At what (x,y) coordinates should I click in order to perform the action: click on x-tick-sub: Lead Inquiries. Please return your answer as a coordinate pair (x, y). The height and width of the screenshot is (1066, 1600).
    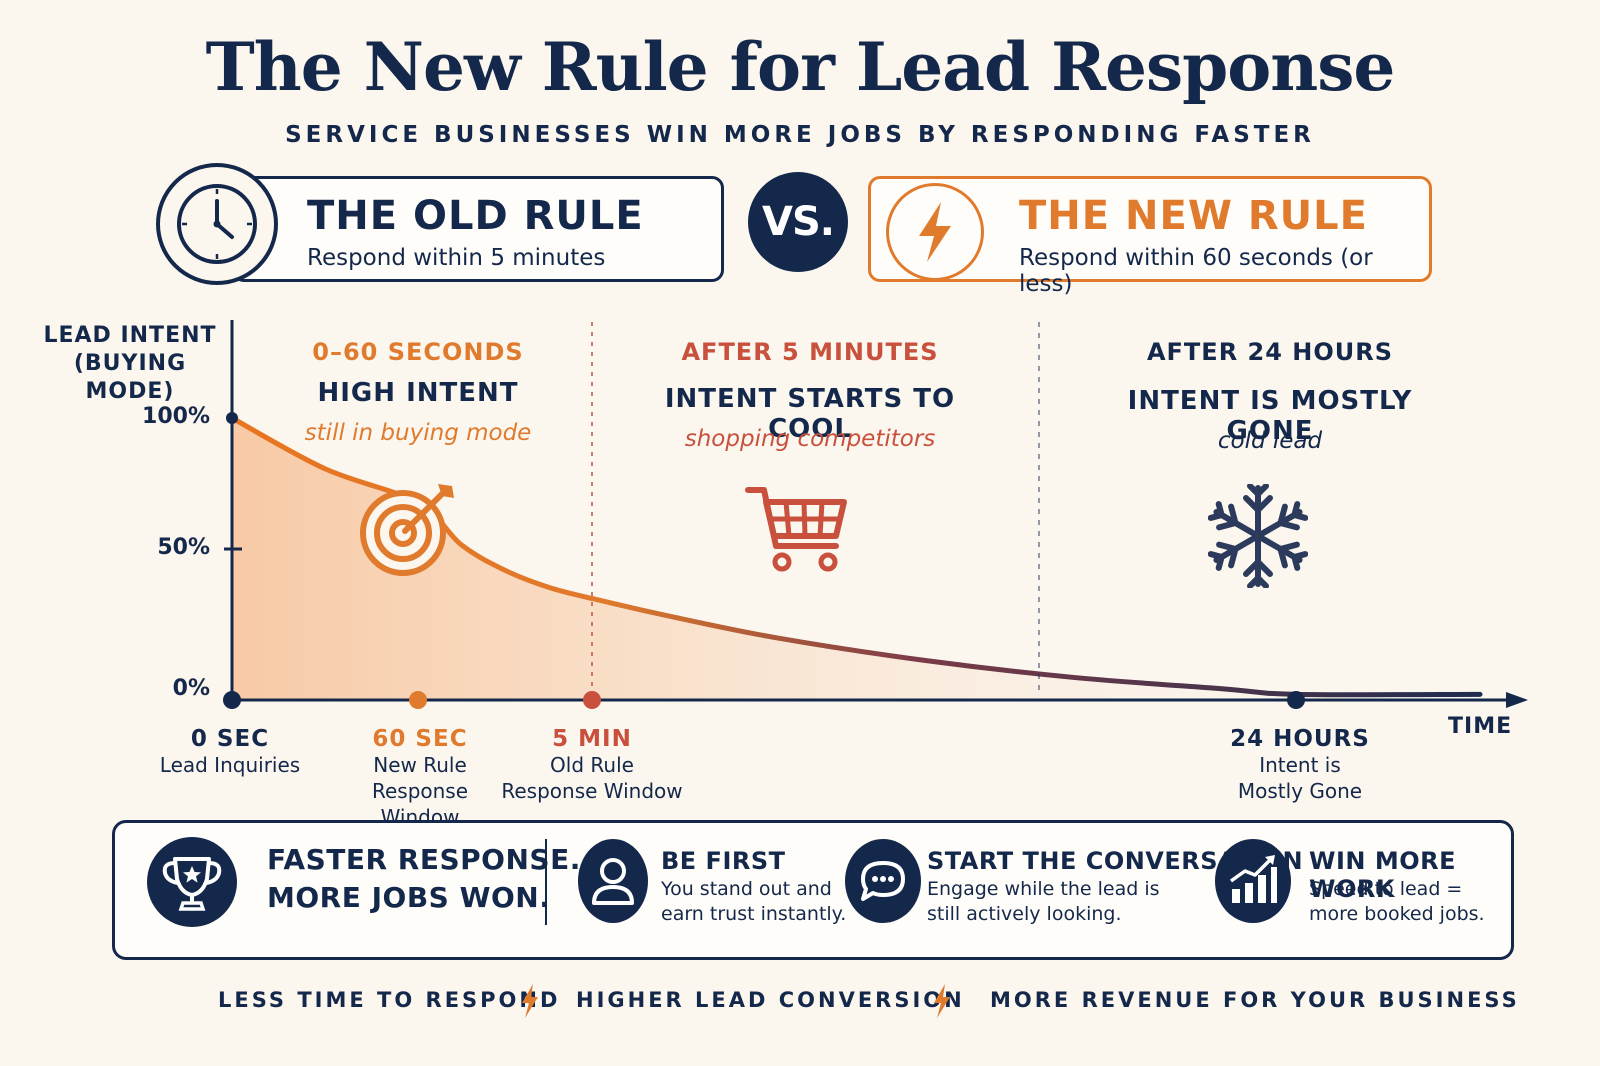
    Looking at the image, I should click on (230, 765).